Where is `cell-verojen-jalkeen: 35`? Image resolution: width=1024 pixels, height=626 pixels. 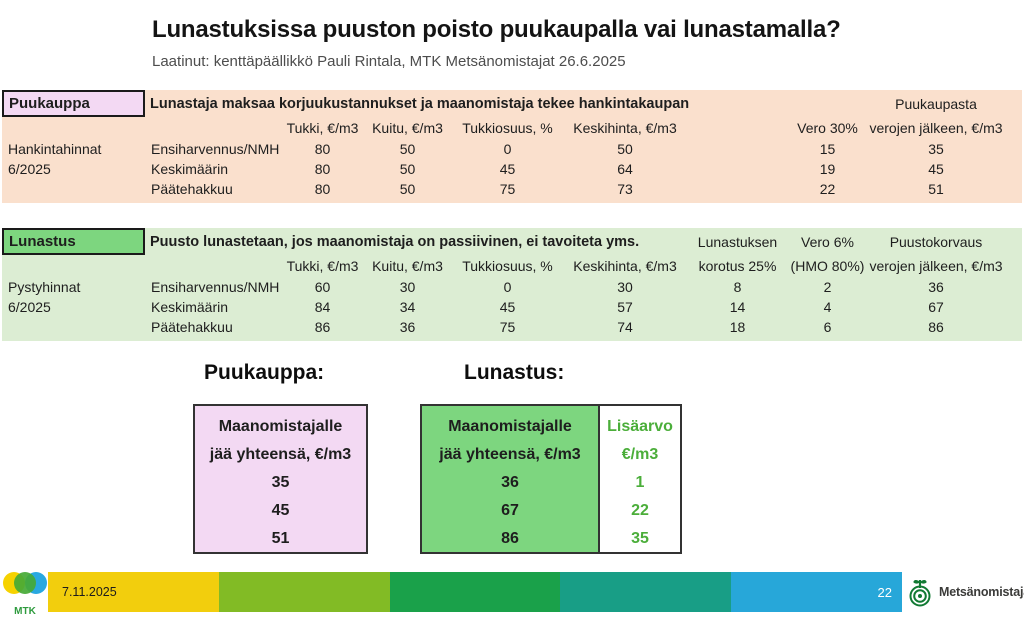
cell-verojen-jalkeen: 35 is located at coordinates (936, 149).